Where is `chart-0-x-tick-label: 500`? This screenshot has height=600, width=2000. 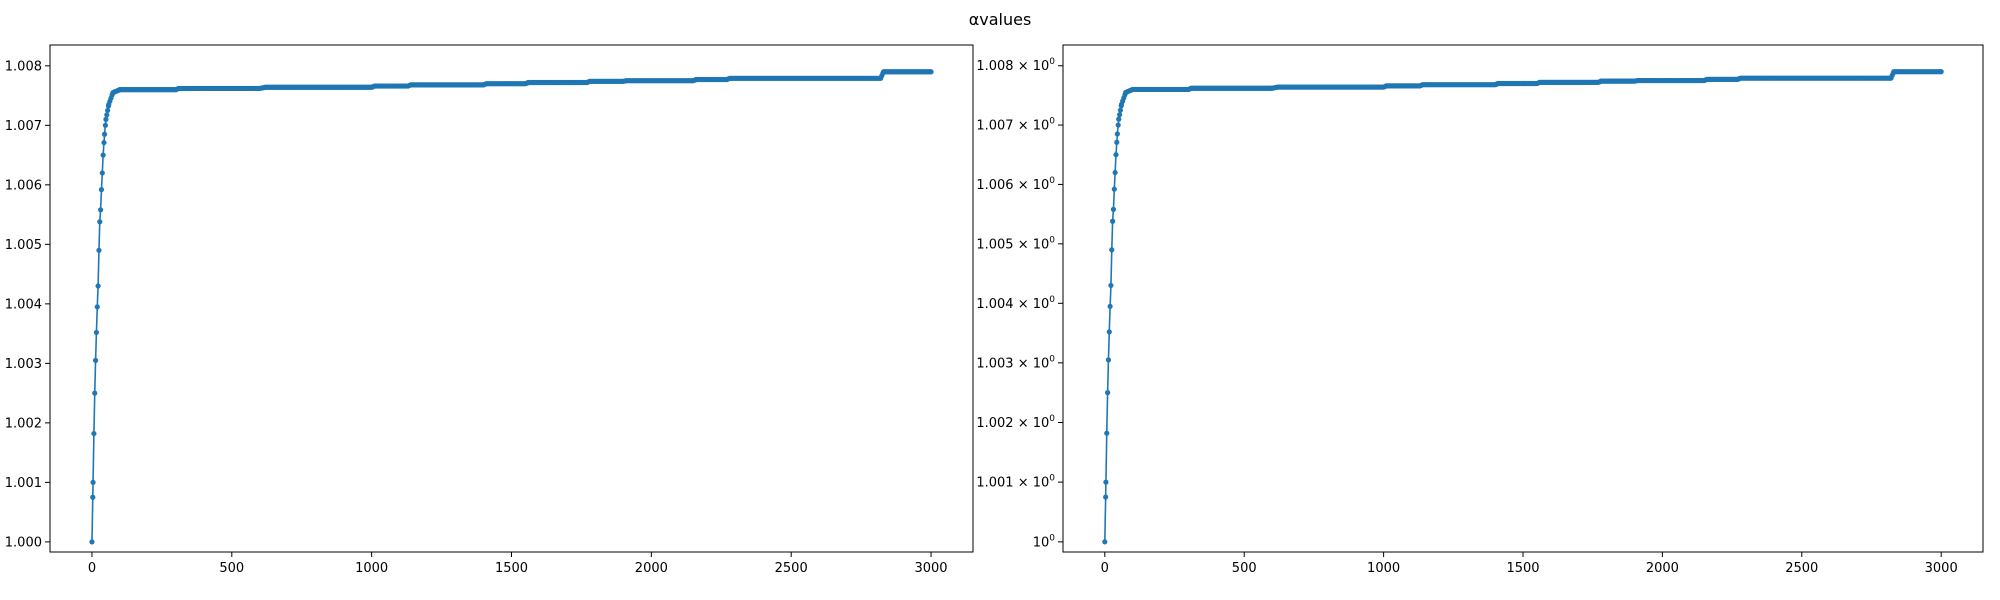
chart-0-x-tick-label: 500 is located at coordinates (231, 568).